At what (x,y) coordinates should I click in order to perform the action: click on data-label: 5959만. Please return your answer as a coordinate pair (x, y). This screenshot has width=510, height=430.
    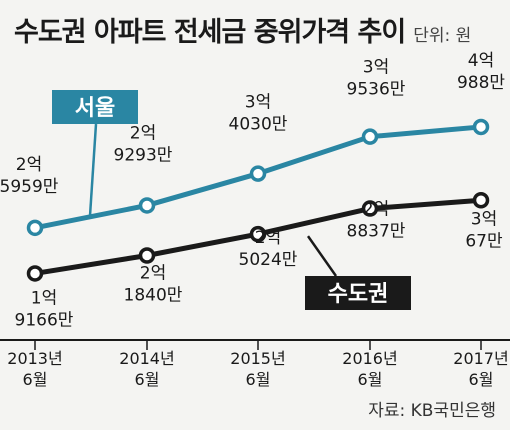
    Looking at the image, I should click on (29, 187).